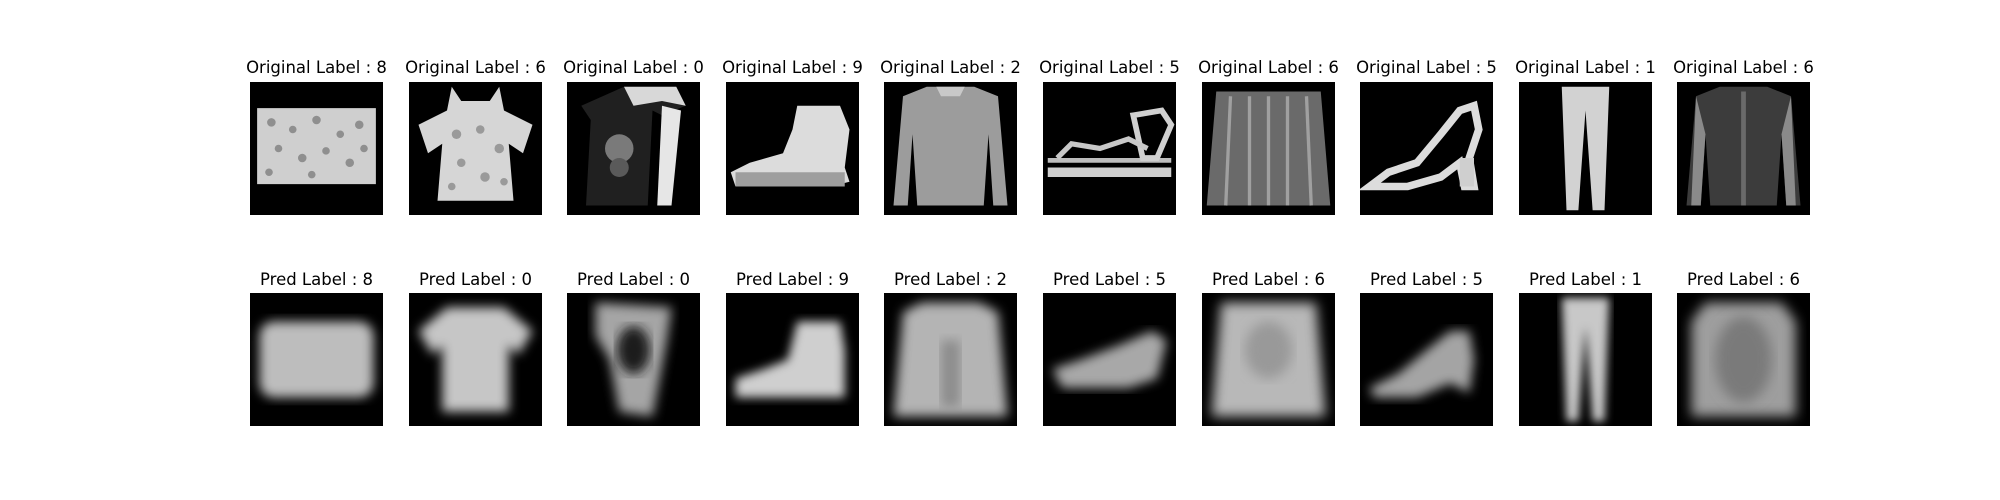 This screenshot has width=2000, height=500. What do you see at coordinates (475, 67) in the screenshot?
I see `original-title-2: Original Label : 6` at bounding box center [475, 67].